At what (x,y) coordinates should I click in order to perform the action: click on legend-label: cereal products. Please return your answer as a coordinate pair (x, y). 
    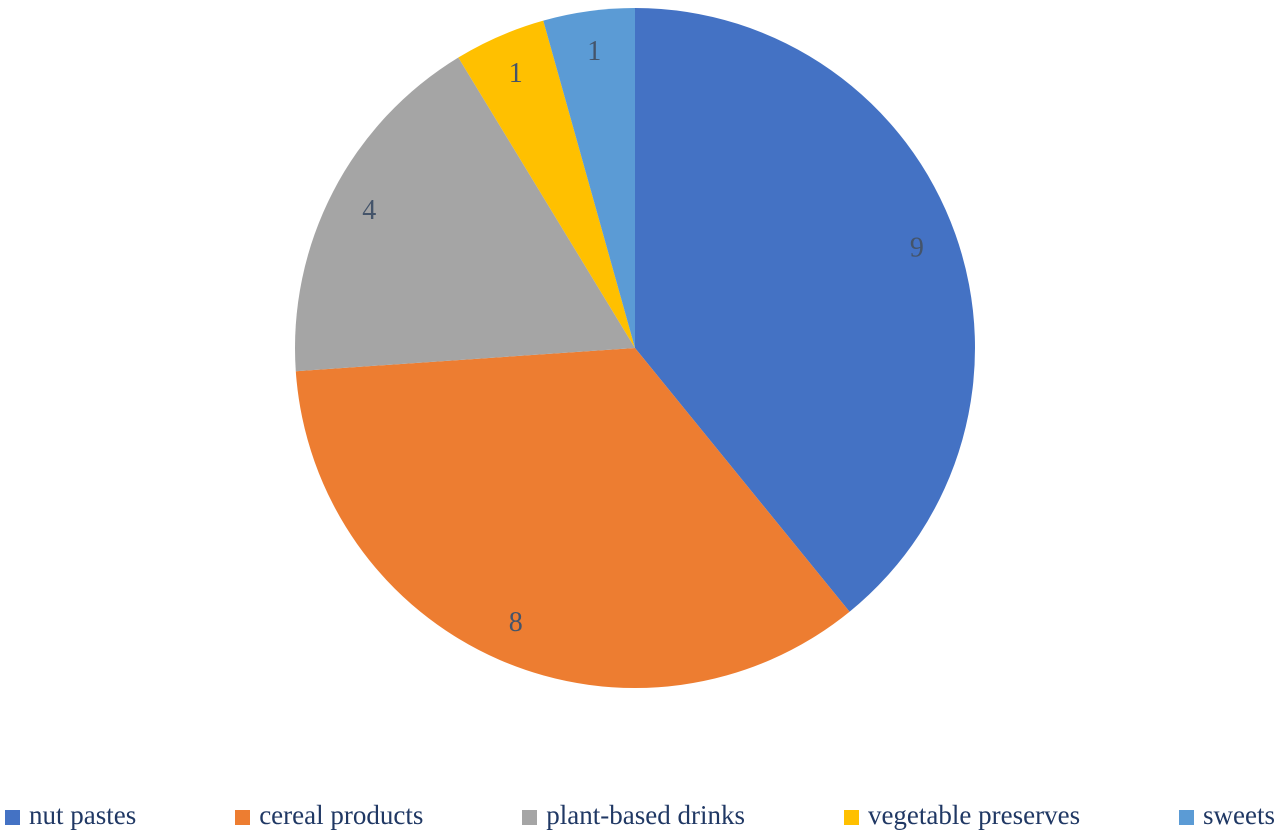
    Looking at the image, I should click on (341, 815).